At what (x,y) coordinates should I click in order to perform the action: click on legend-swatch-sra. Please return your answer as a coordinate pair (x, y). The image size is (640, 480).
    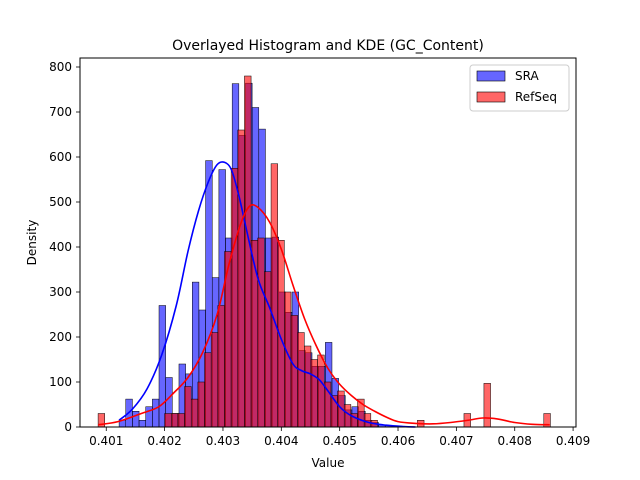
    Looking at the image, I should click on (491, 76).